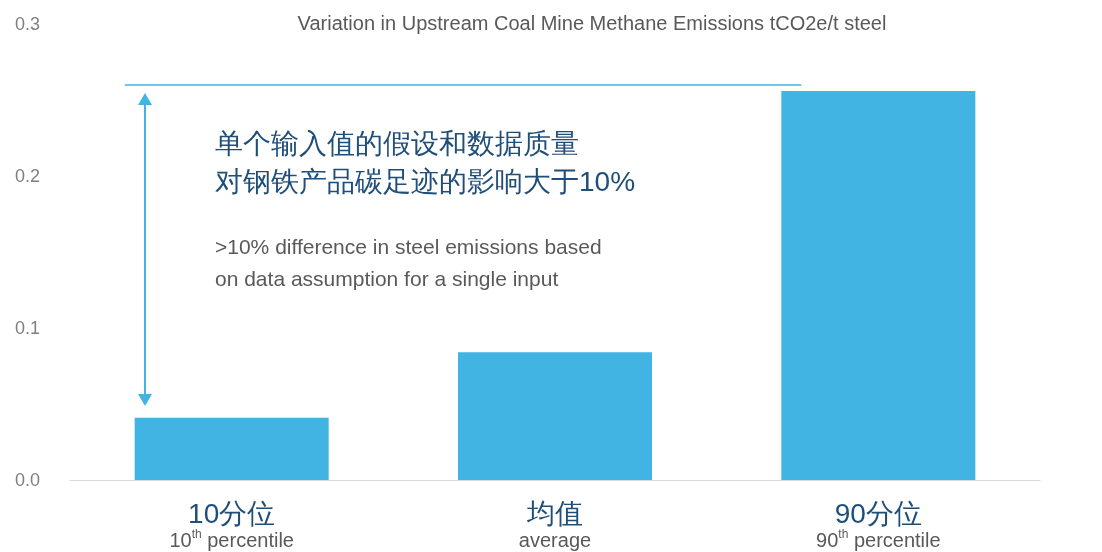 Image resolution: width=1102 pixels, height=552 pixels. I want to click on annotation: >10% difference in steel emissions based on data assumption for a single input, so click(408, 262).